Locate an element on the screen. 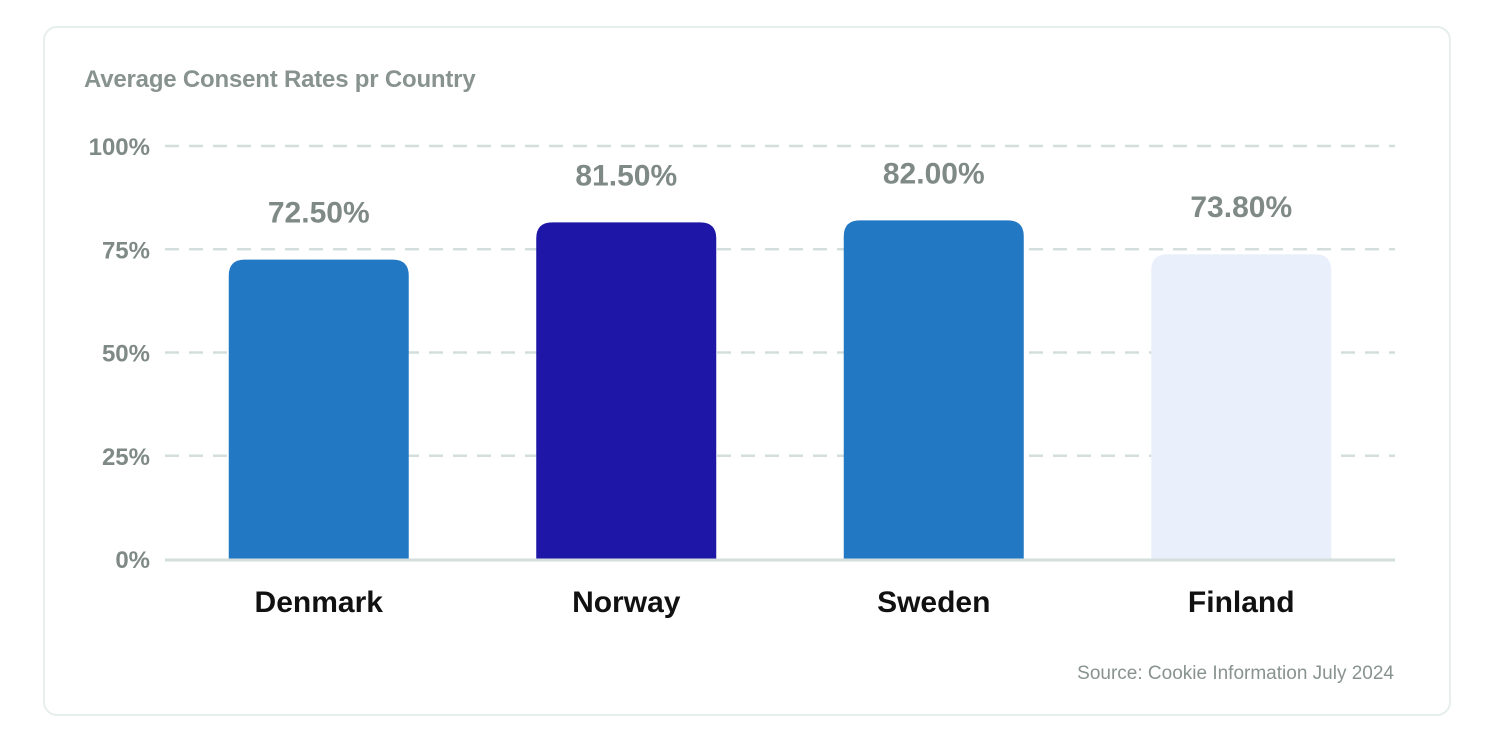 This screenshot has width=1500, height=747. y-tick-label: 100% is located at coordinates (119, 147).